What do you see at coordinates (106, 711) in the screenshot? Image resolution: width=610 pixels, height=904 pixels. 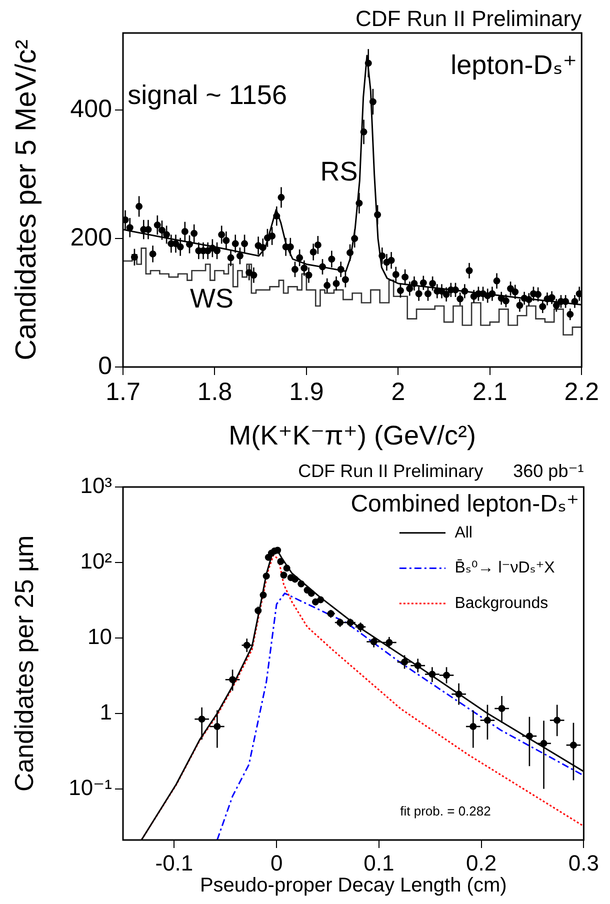 I see `y-tick-label: 1` at bounding box center [106, 711].